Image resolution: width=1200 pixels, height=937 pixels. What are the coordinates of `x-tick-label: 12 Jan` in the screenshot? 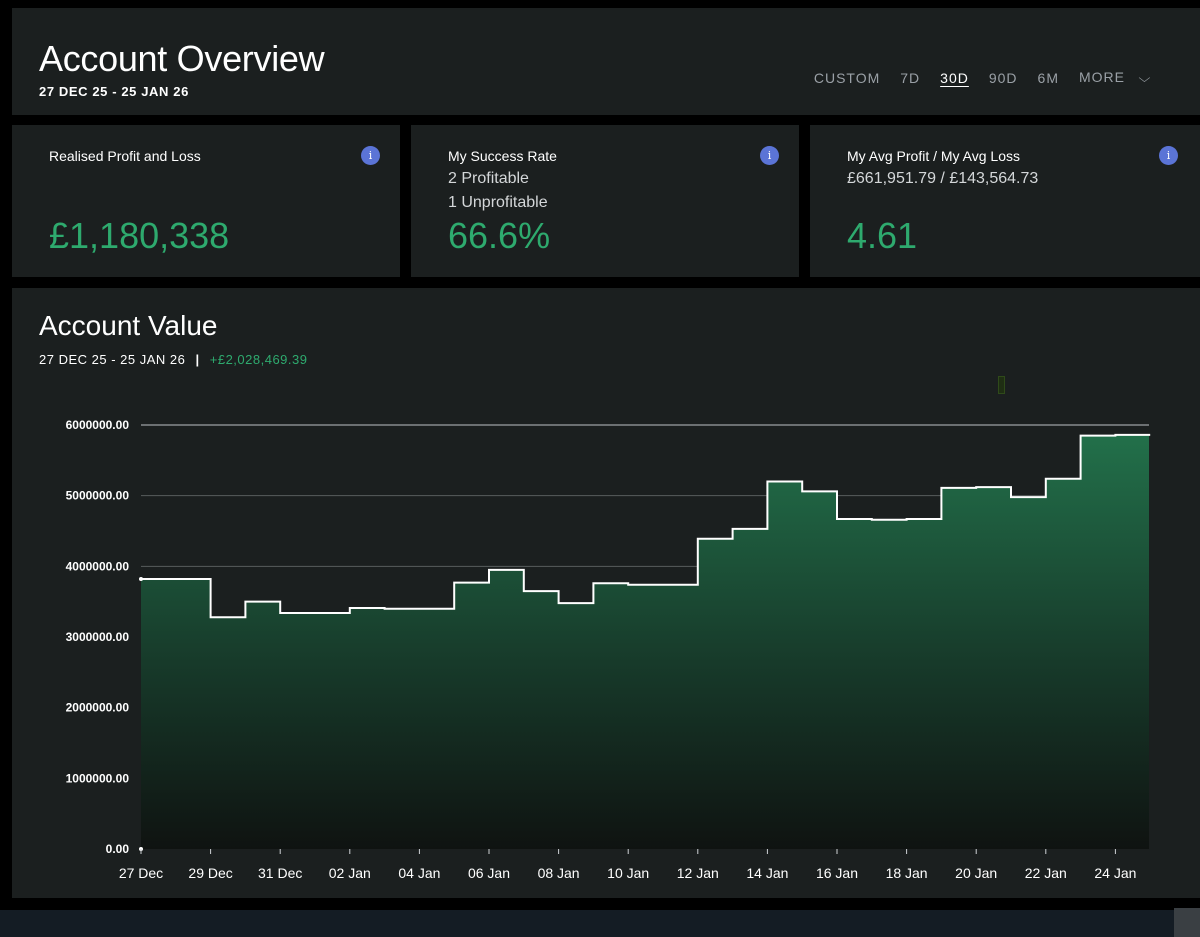 It's located at (698, 873).